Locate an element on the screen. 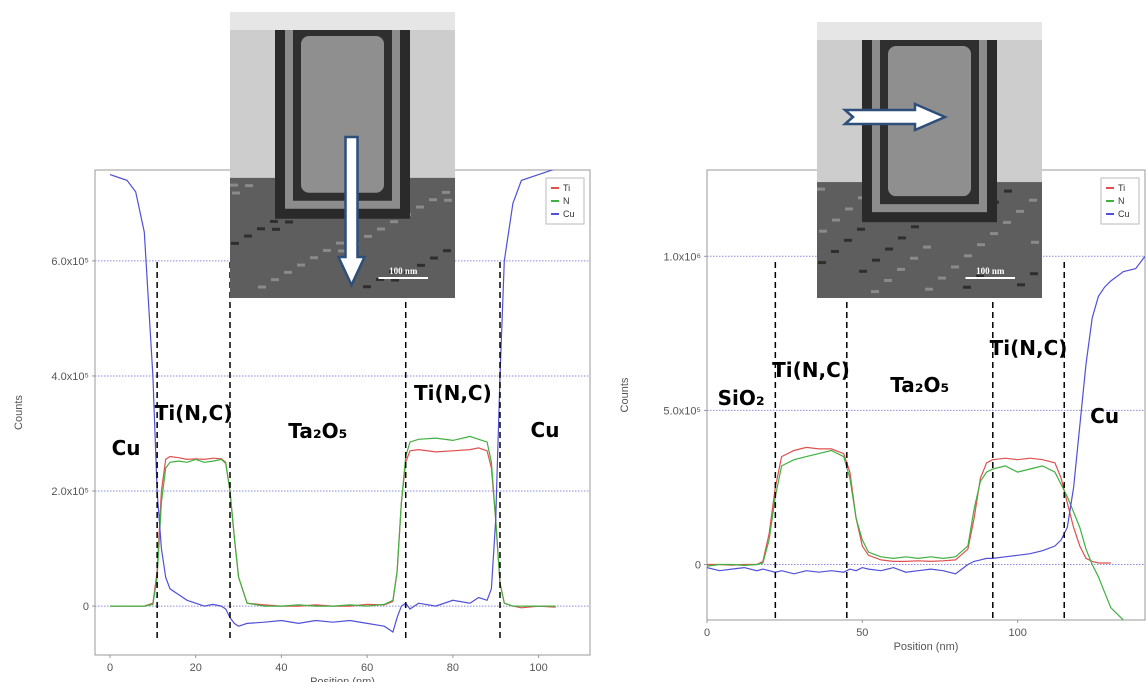 This screenshot has height=682, width=1146. x-tick-label: 60 is located at coordinates (367, 668).